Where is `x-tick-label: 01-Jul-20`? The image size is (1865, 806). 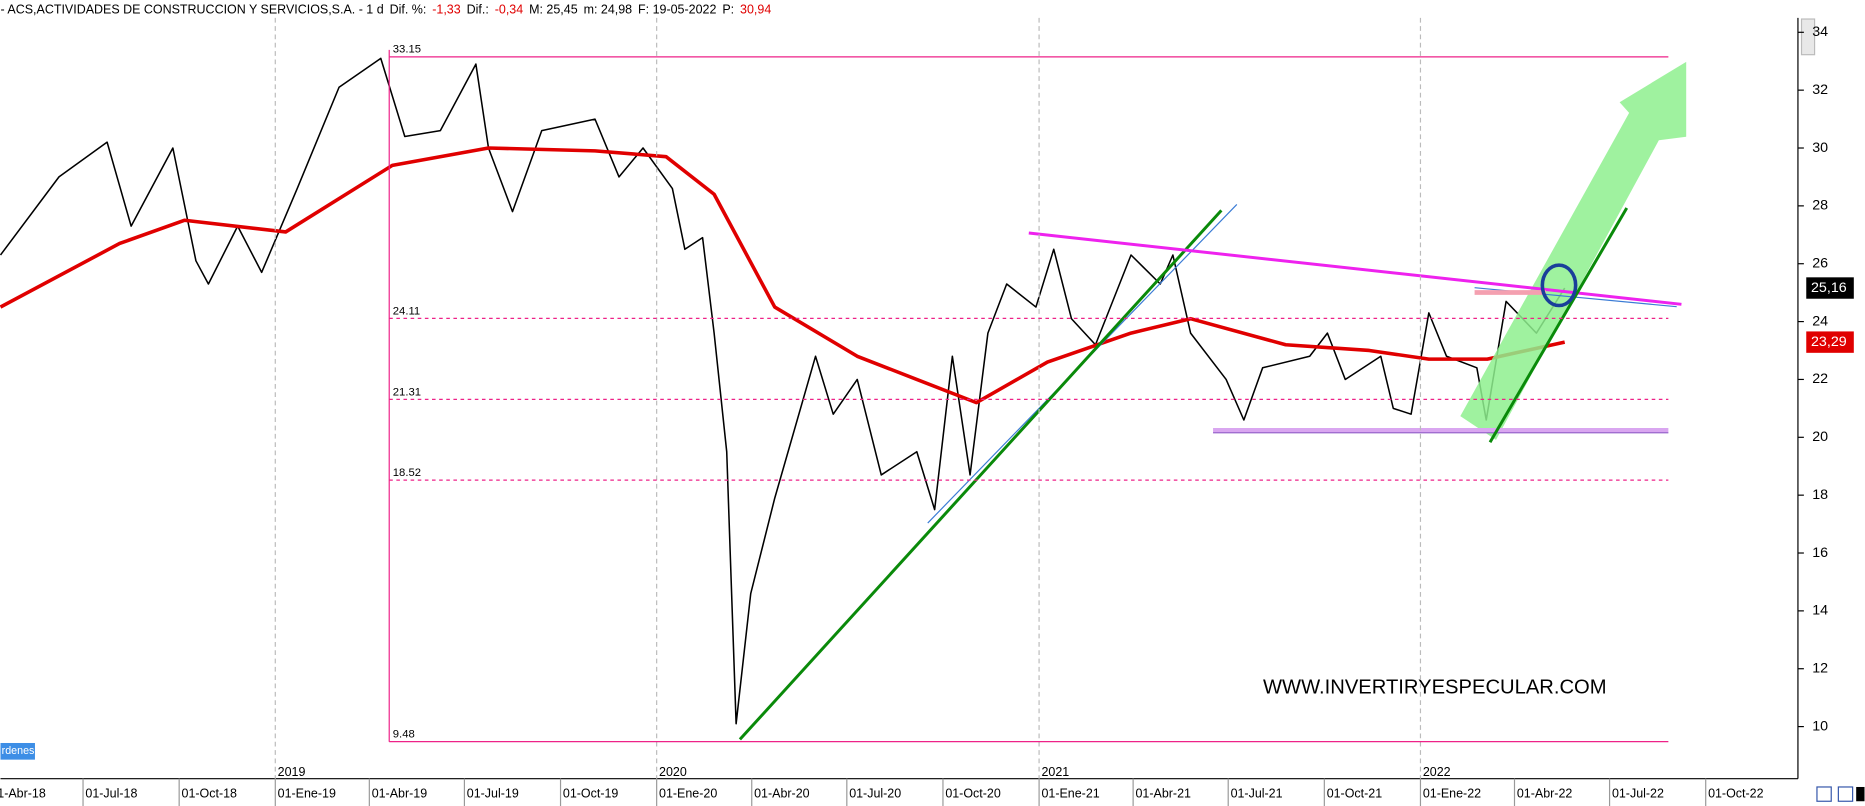
x-tick-label: 01-Jul-20 is located at coordinates (875, 793).